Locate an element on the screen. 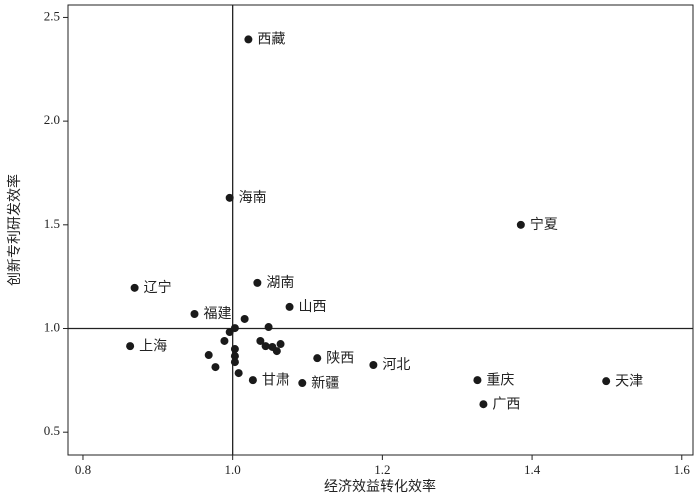  point-label: 陕西 is located at coordinates (340, 358).